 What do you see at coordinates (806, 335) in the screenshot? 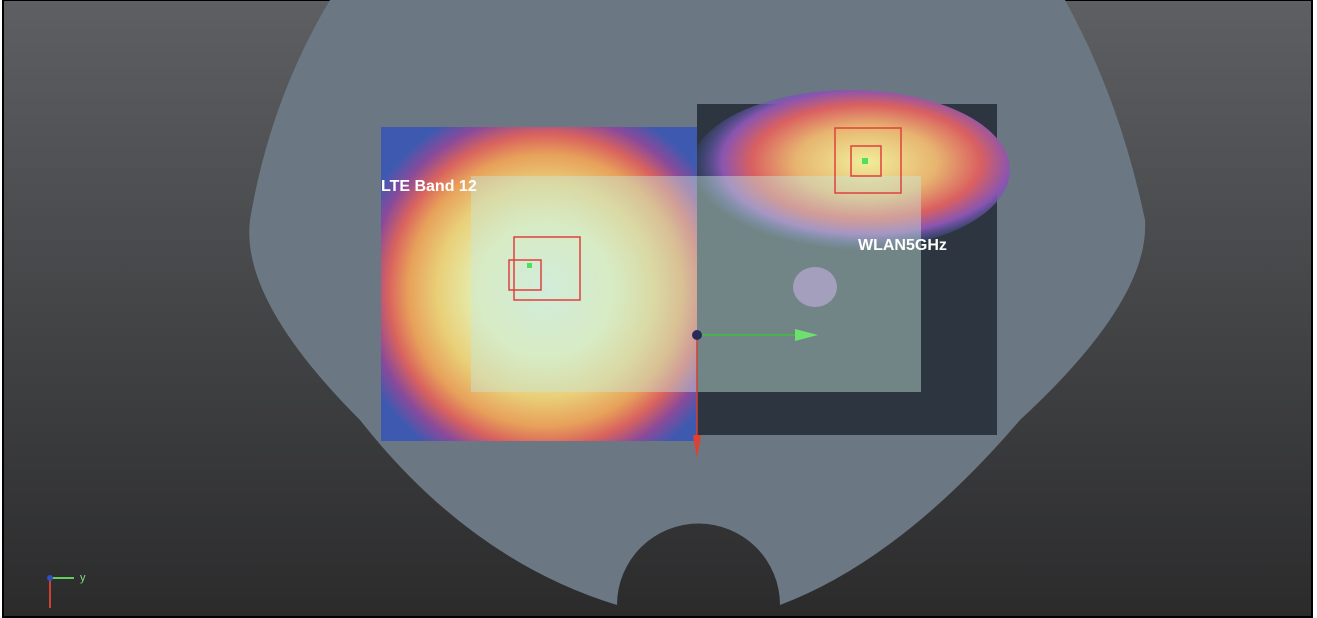
I see `axis-y-head` at bounding box center [806, 335].